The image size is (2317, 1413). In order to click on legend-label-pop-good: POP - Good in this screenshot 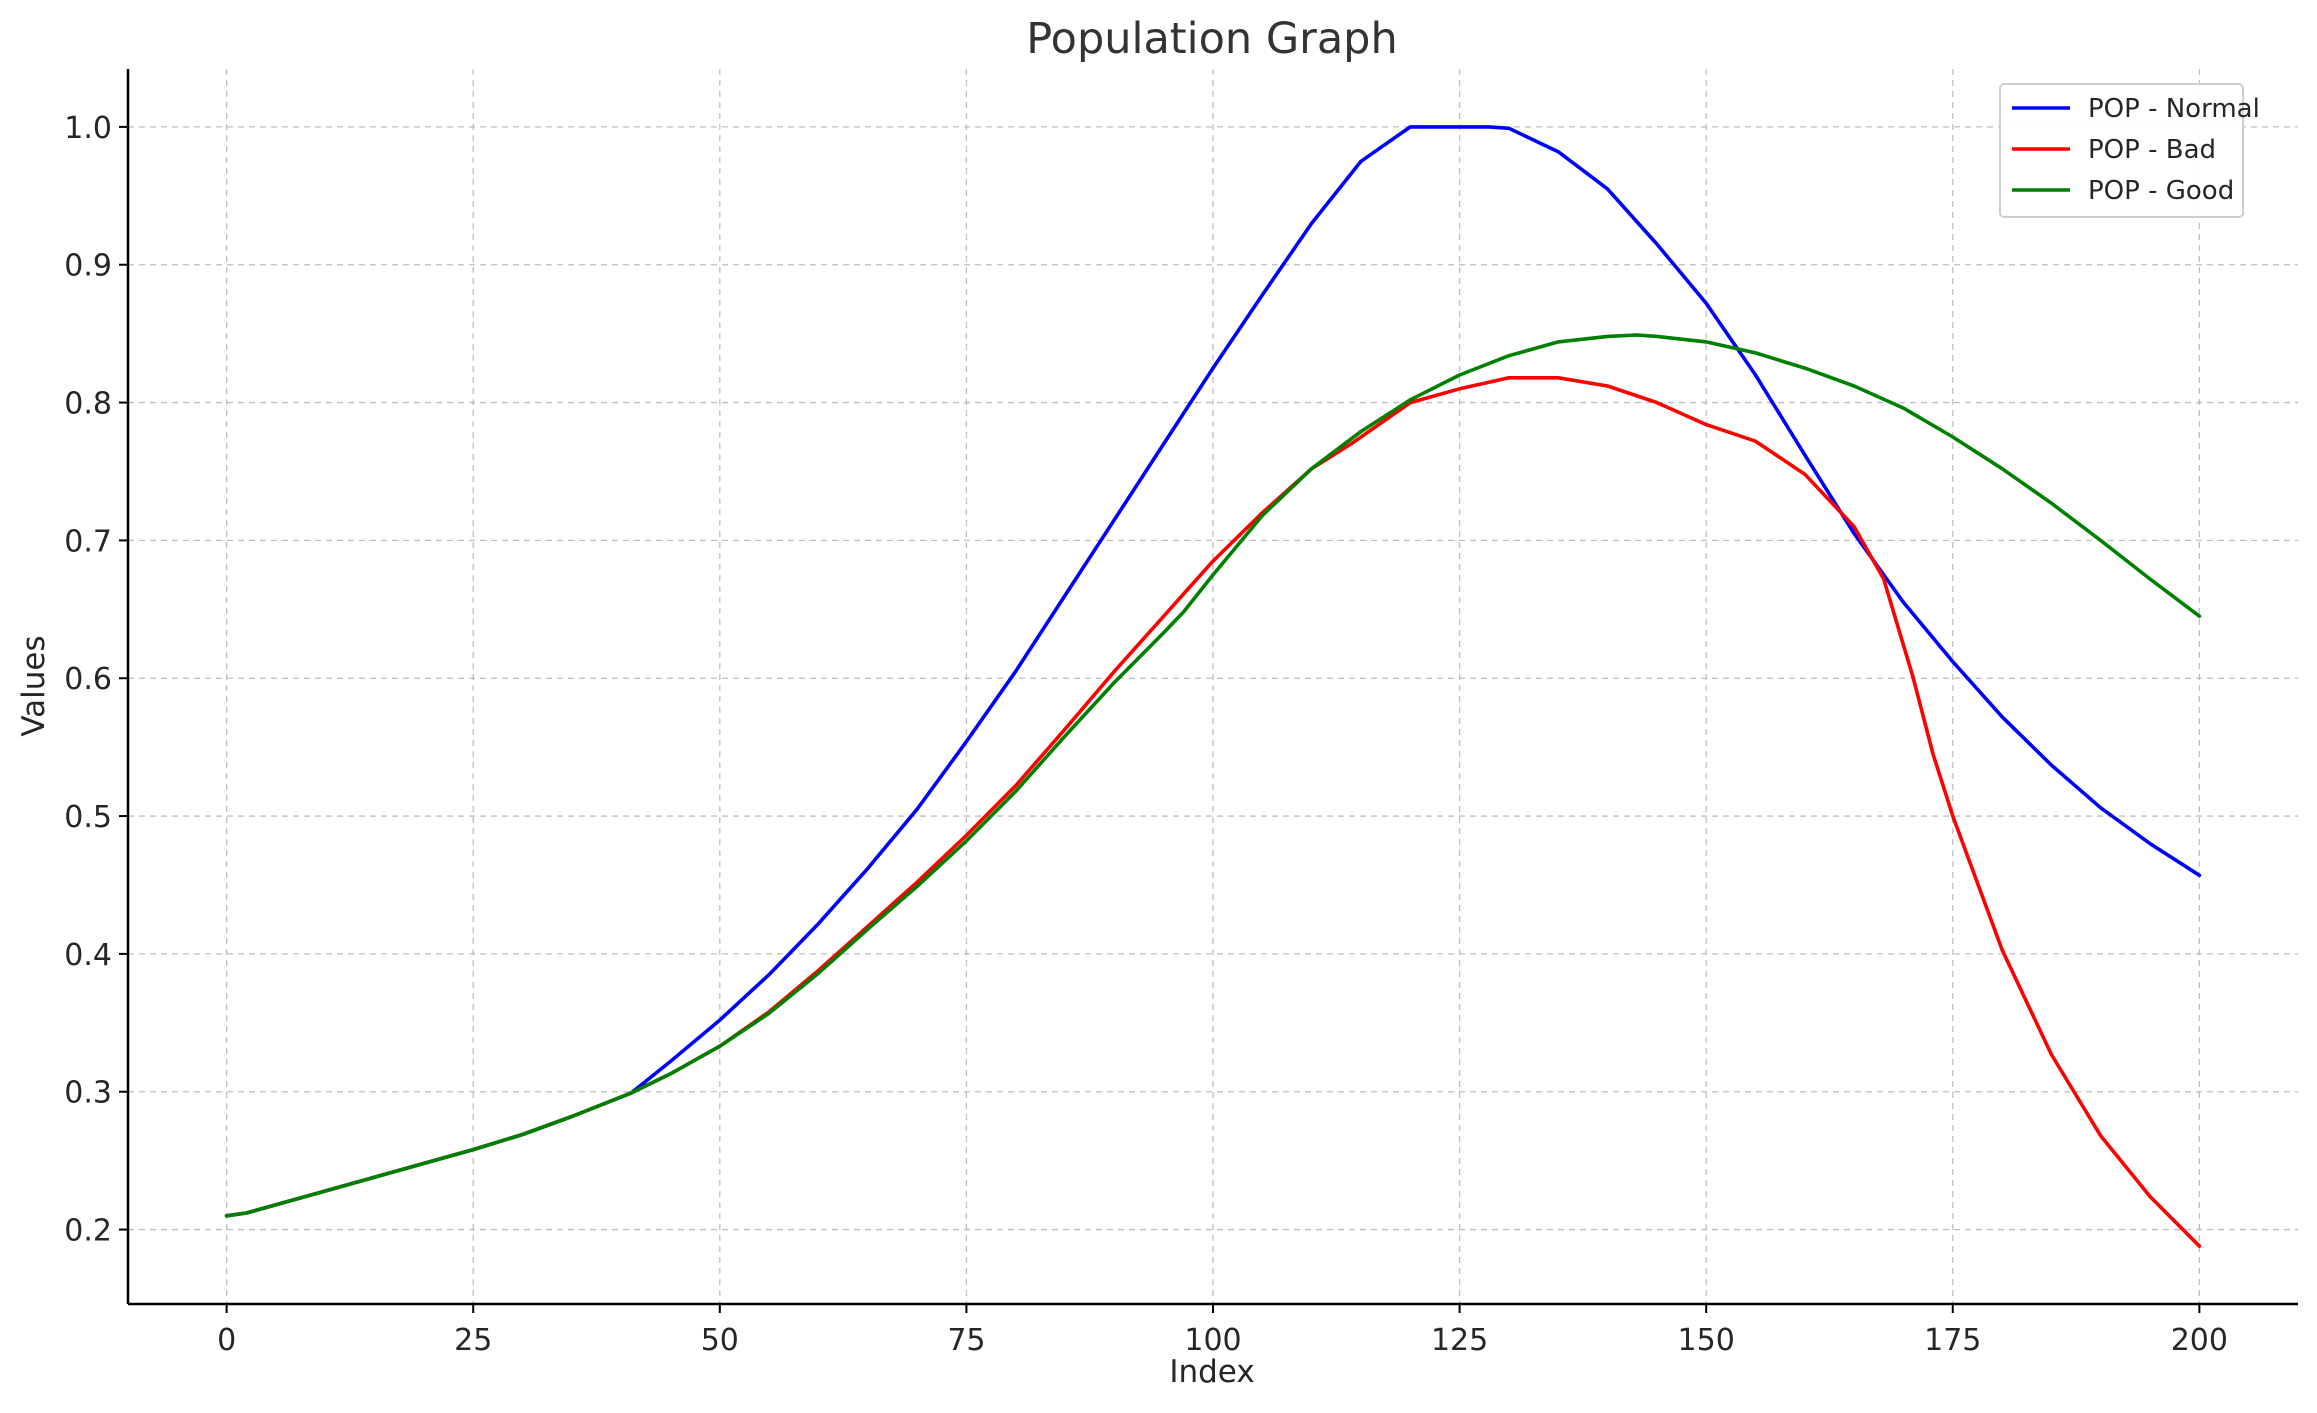, I will do `click(2161, 191)`.